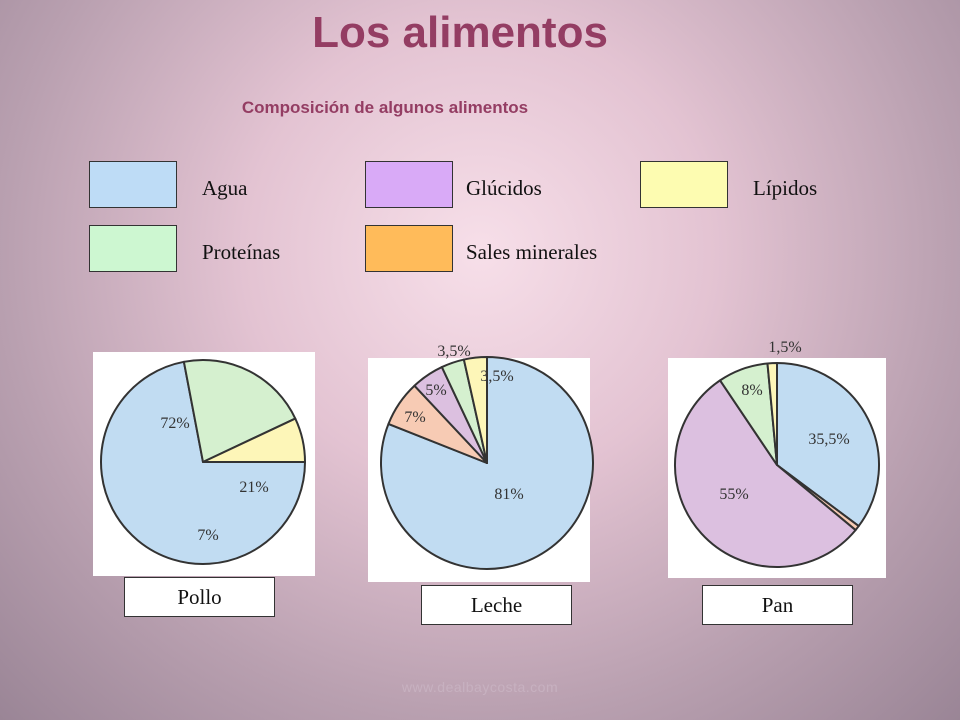  Describe the element at coordinates (385, 107) in the screenshot. I see `page-subtitle: Composición de algunos alimentos` at that location.